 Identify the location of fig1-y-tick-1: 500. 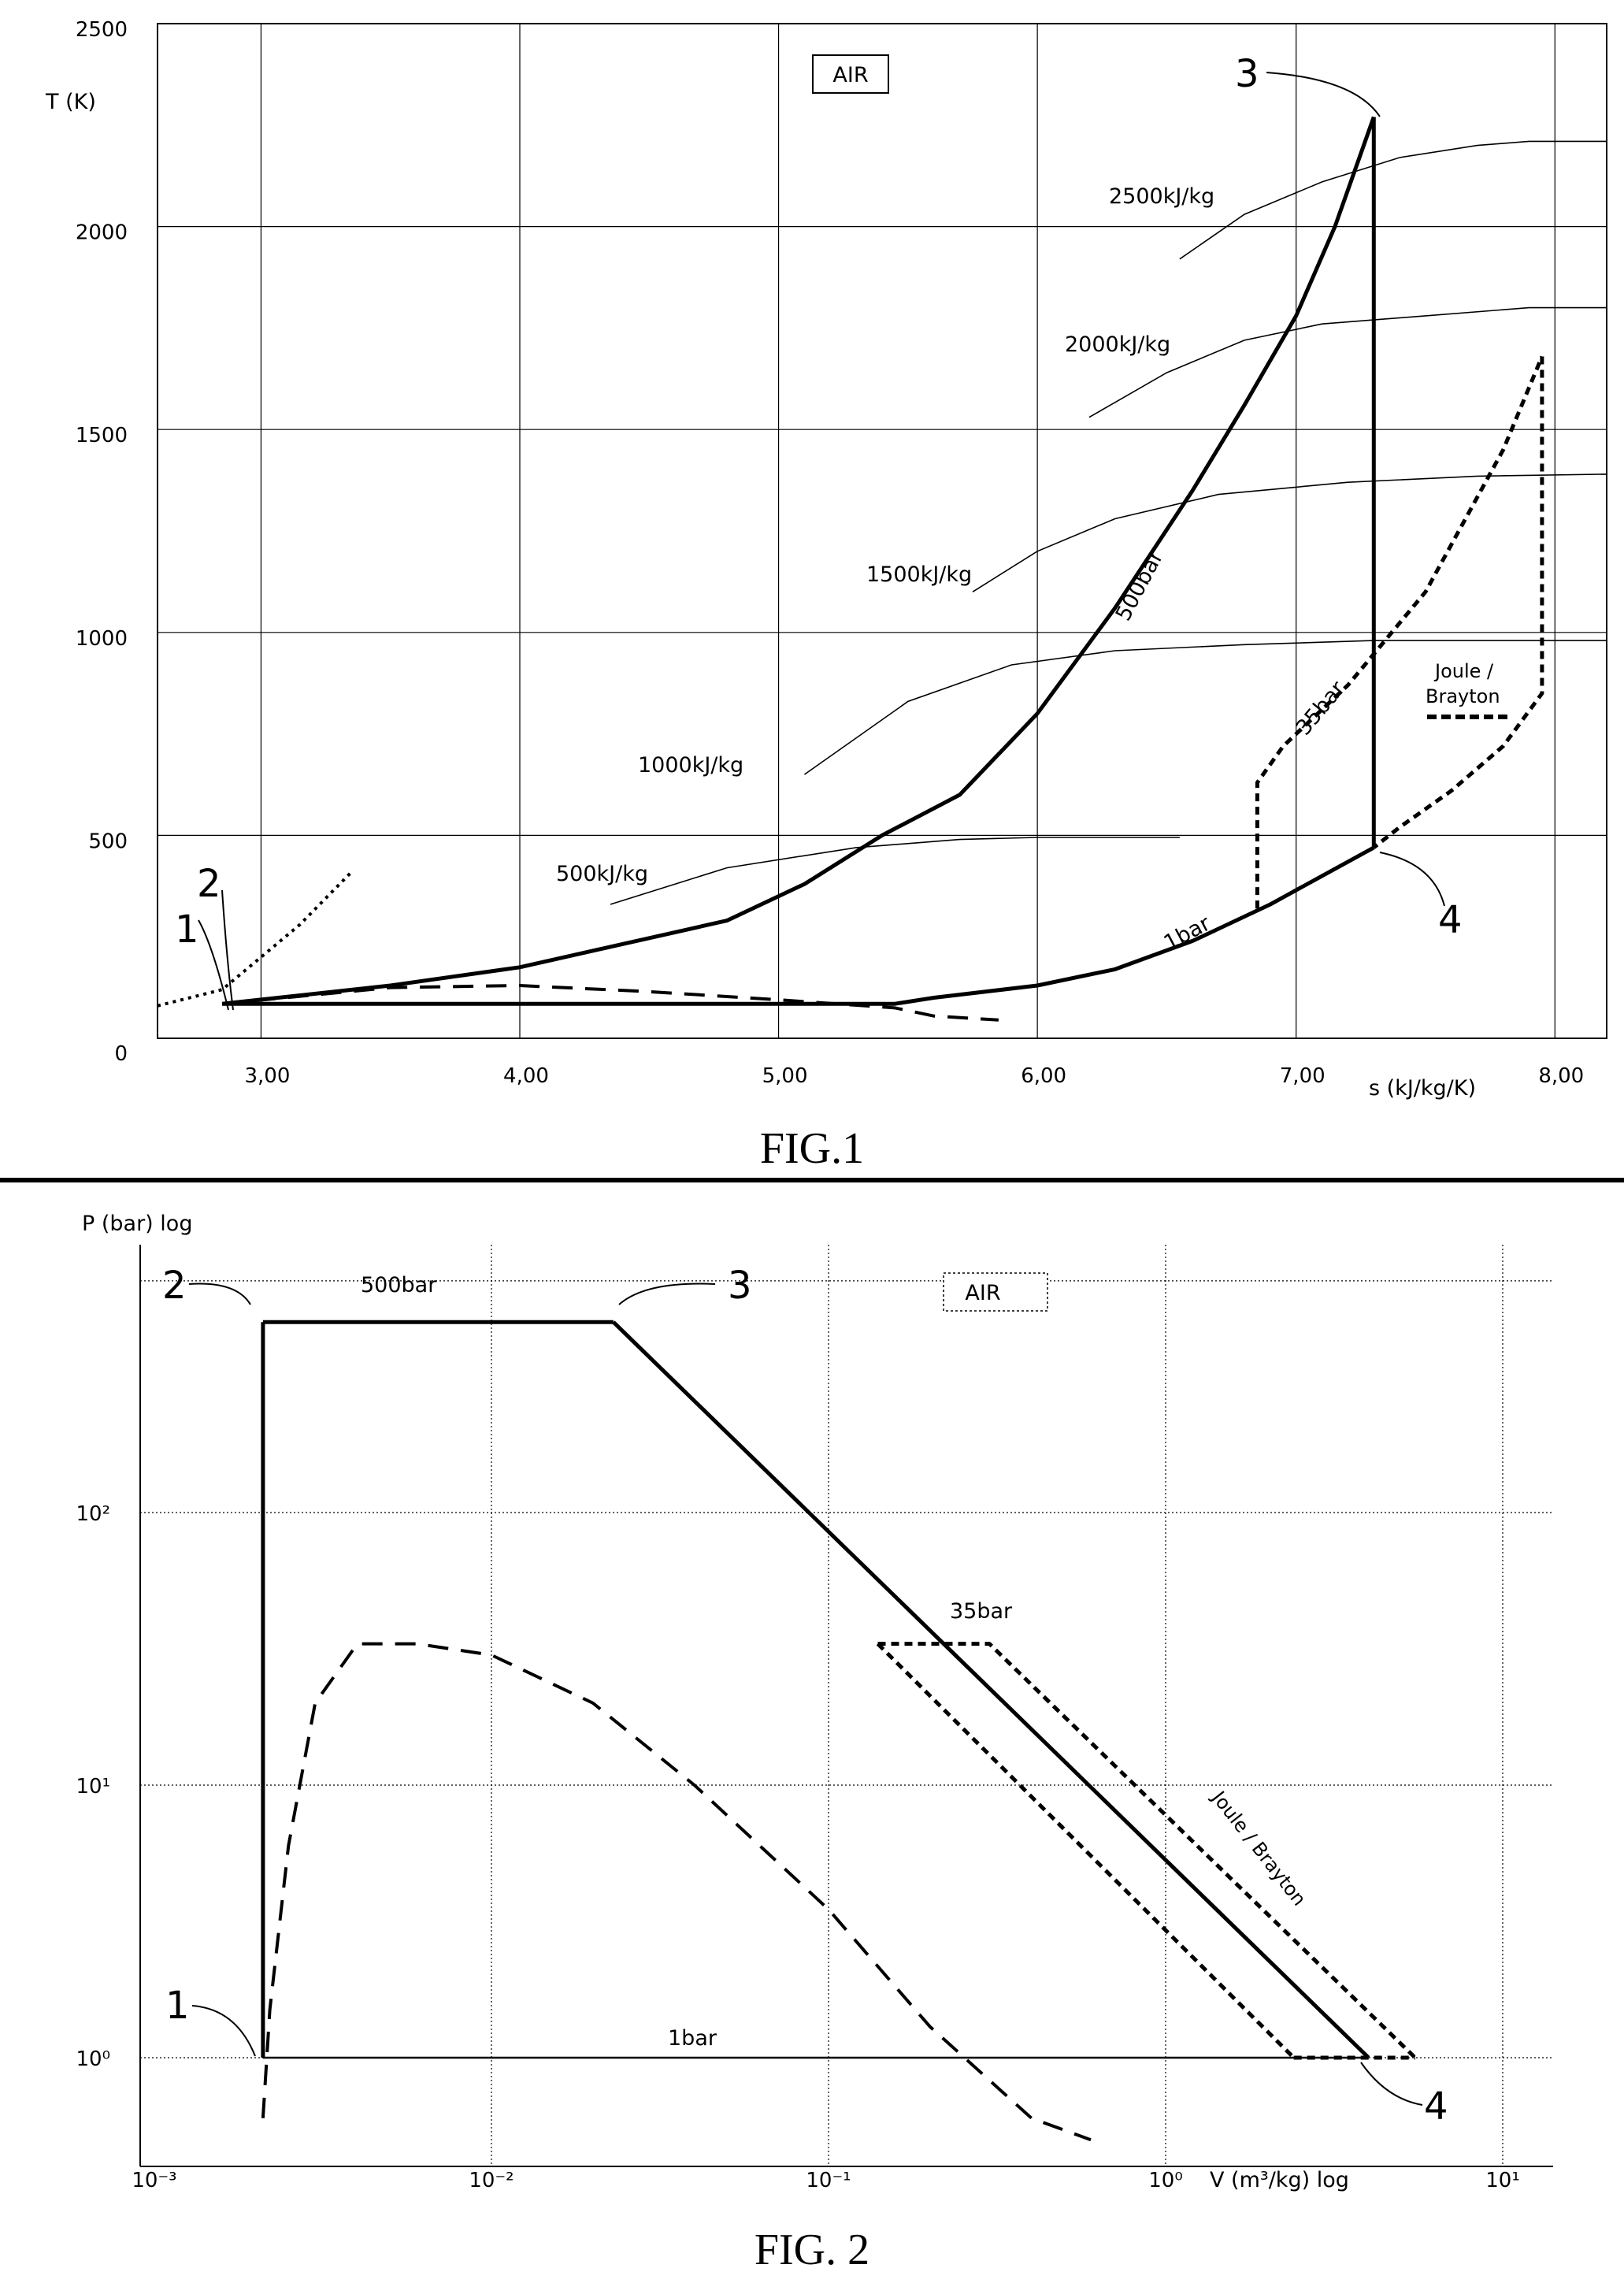
(108, 841).